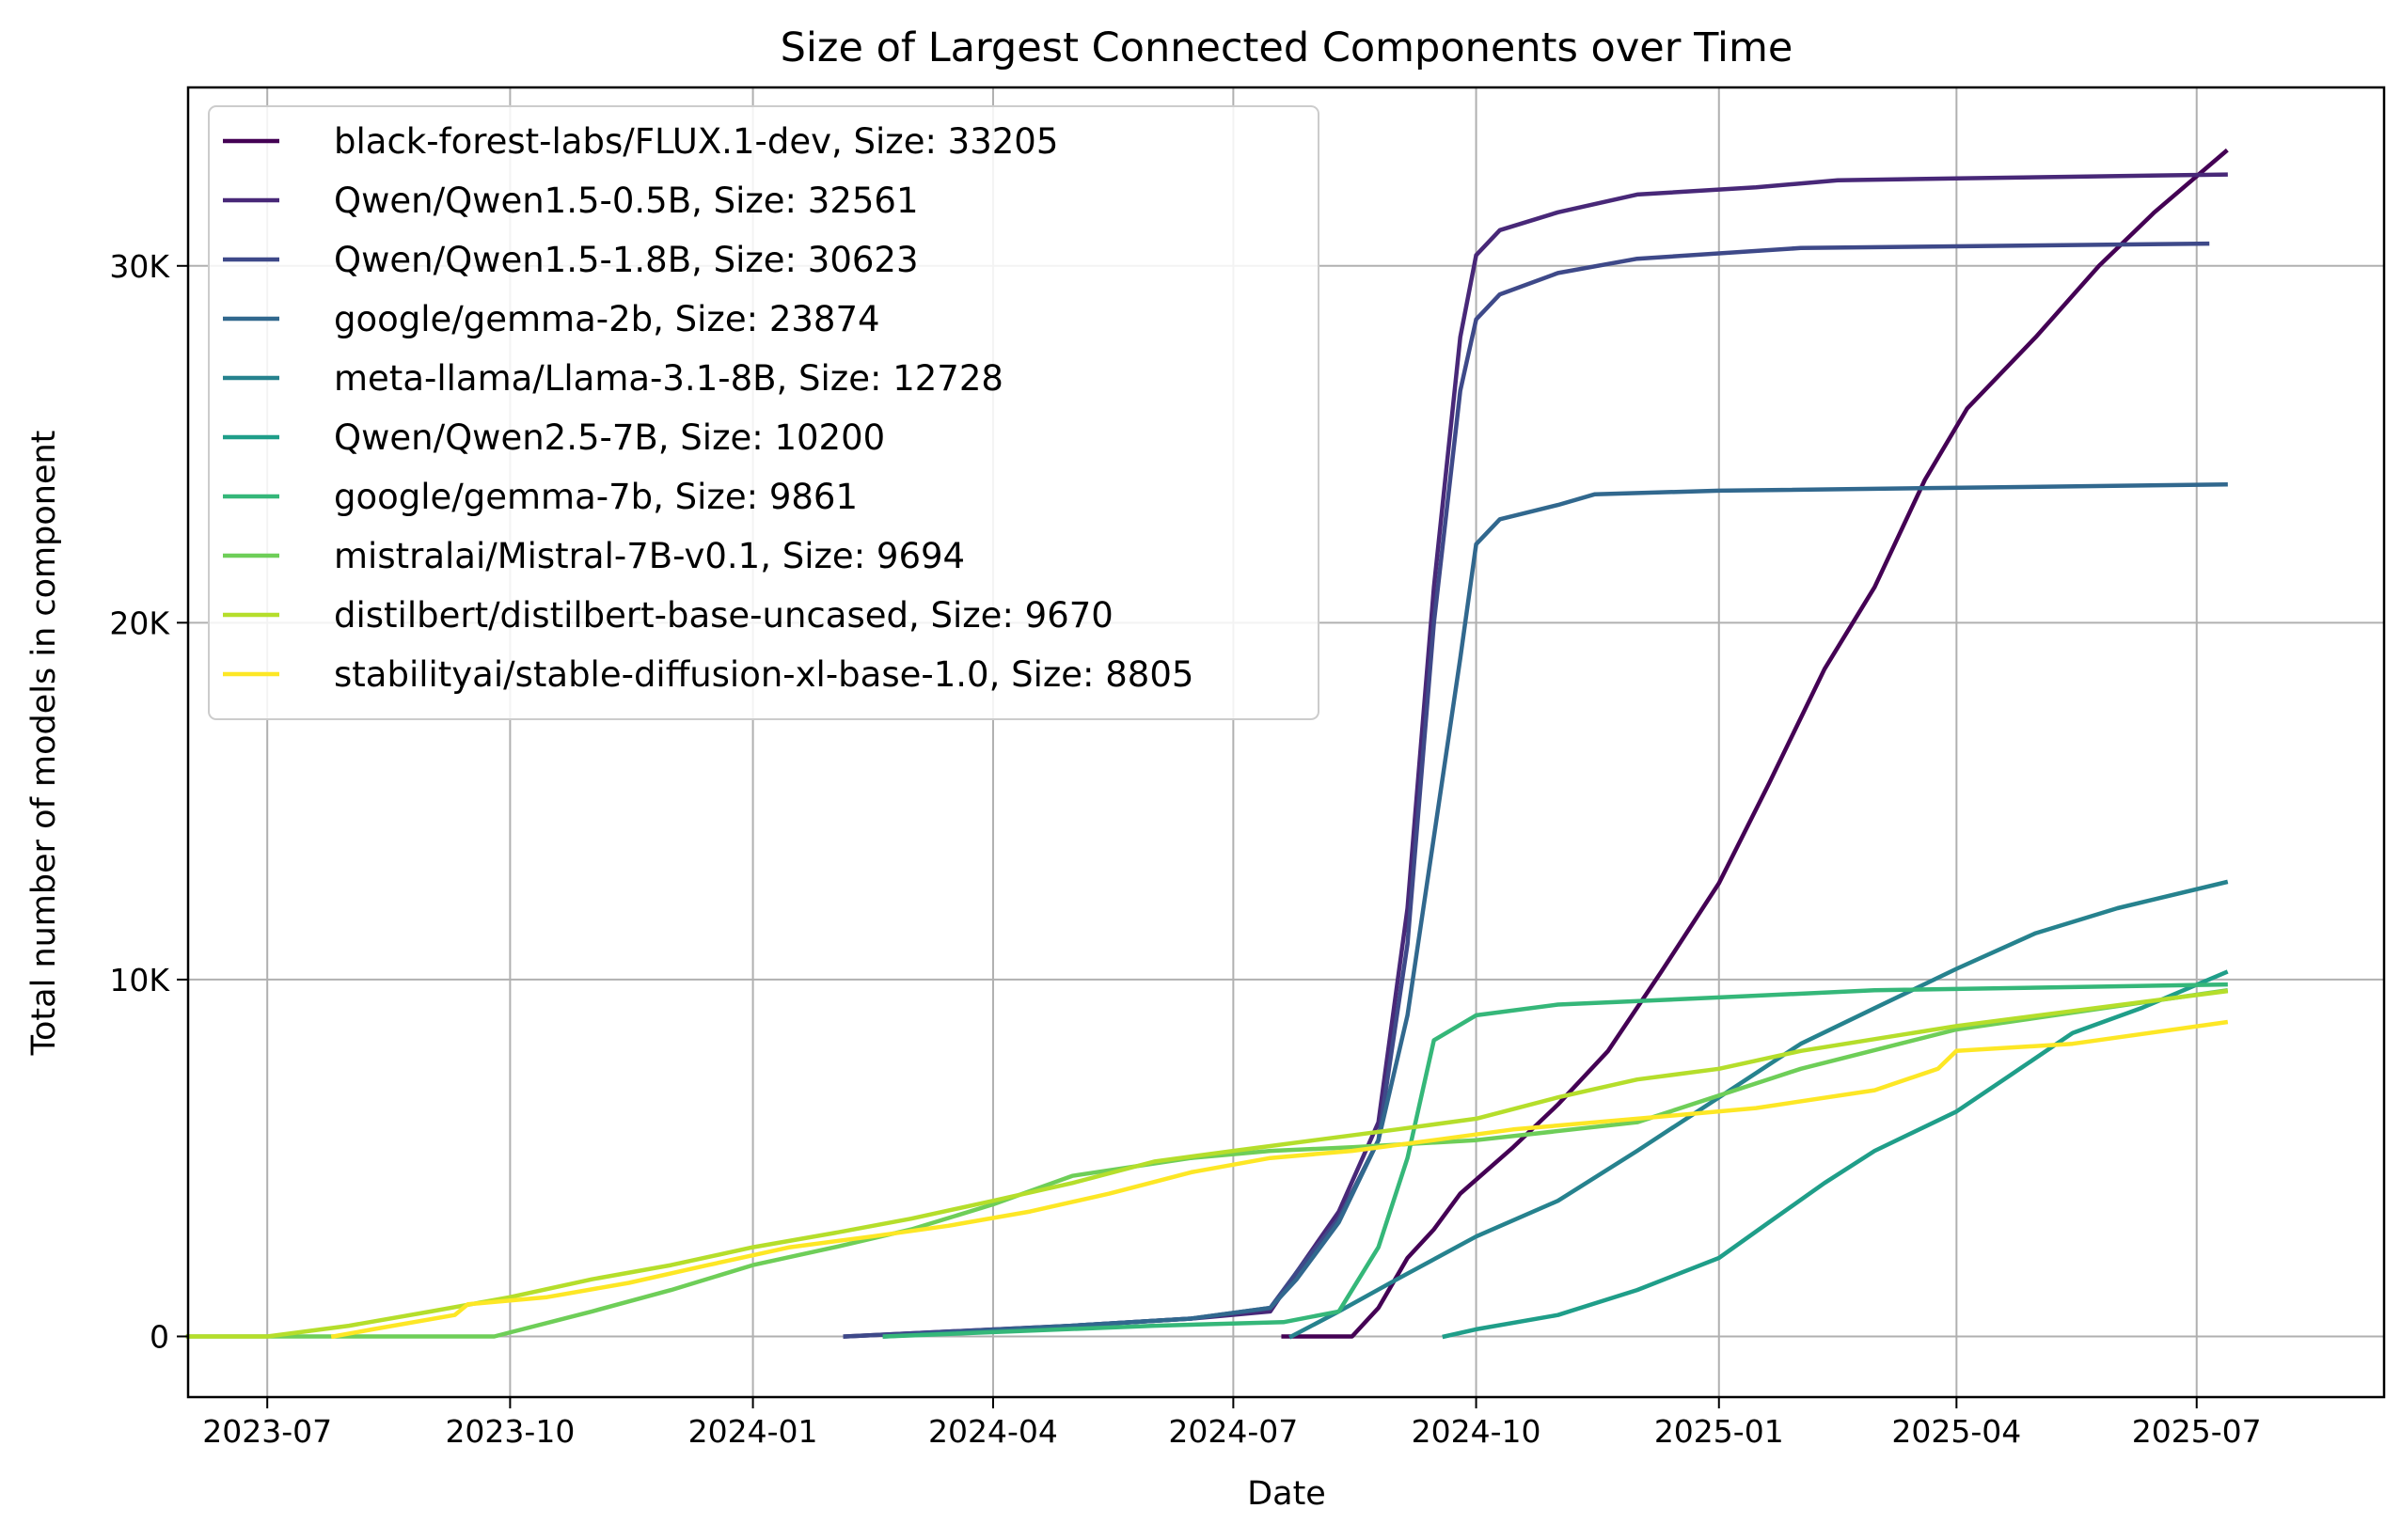  Describe the element at coordinates (159, 1337) in the screenshot. I see `y-tick-label: 0` at that location.